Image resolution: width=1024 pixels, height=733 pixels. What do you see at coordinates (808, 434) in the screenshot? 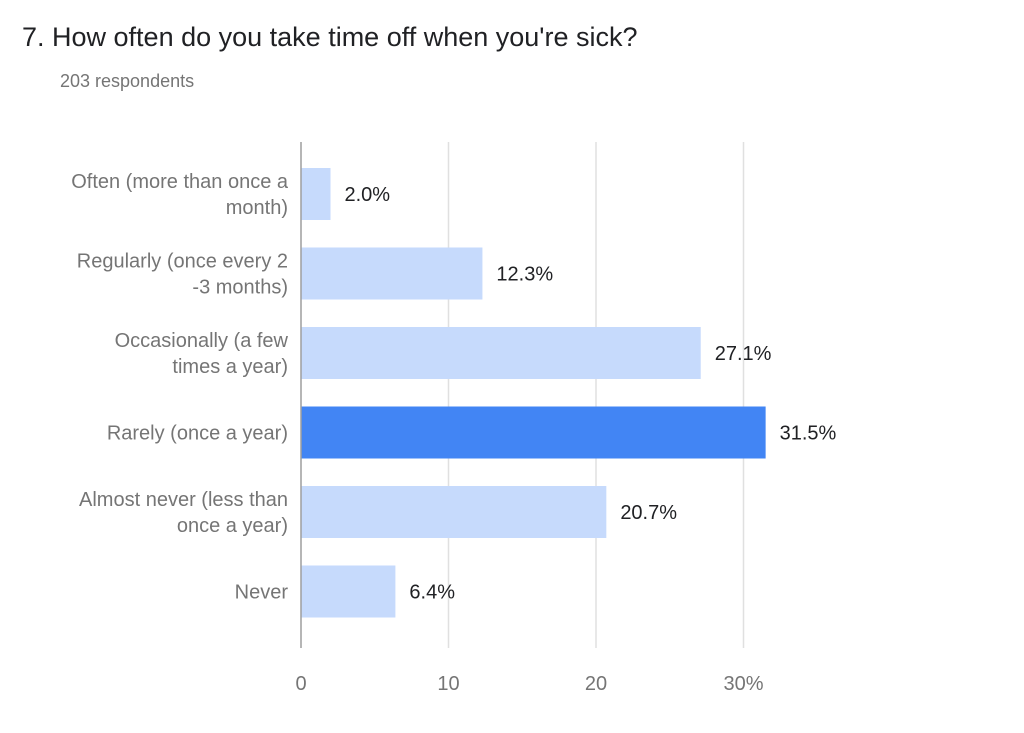
I see `value-label: 31.5%` at bounding box center [808, 434].